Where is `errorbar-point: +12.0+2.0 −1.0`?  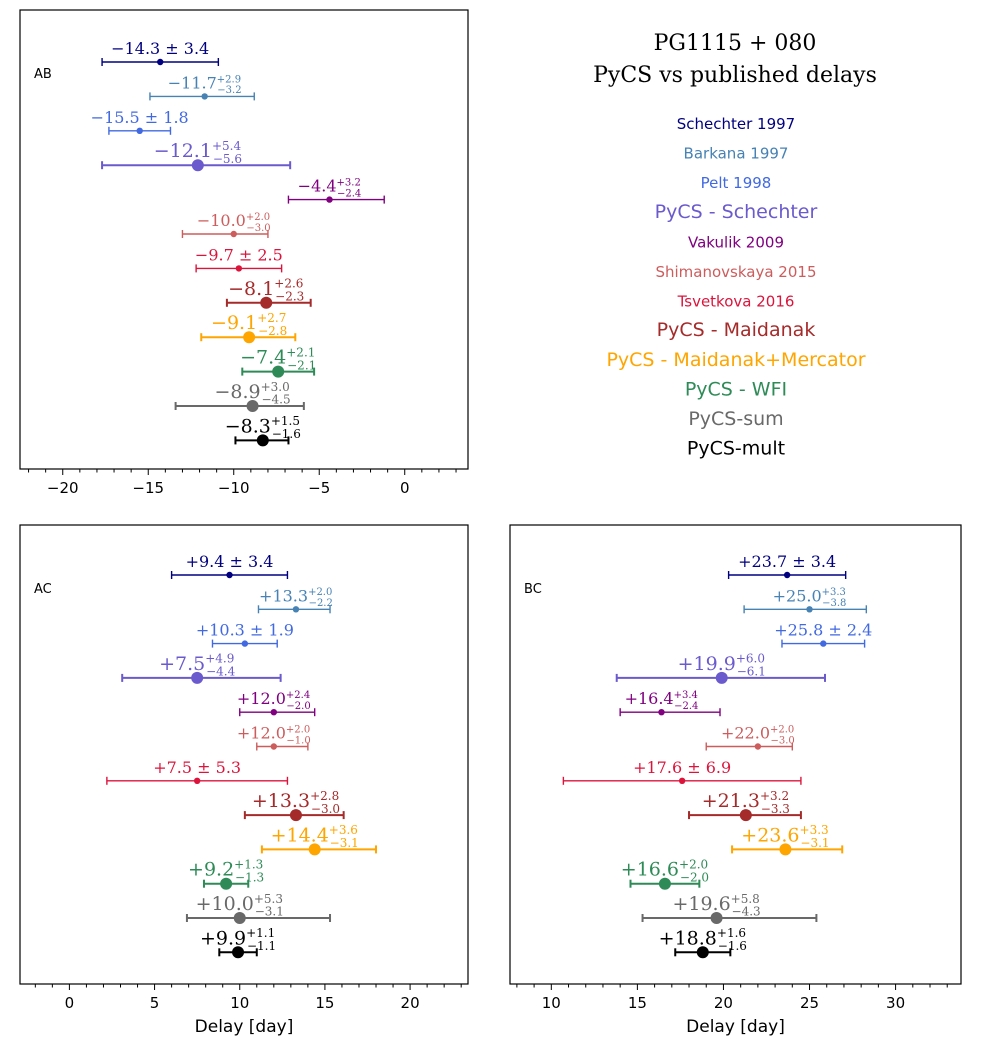 errorbar-point: +12.0+2.0 −1.0 is located at coordinates (274, 737).